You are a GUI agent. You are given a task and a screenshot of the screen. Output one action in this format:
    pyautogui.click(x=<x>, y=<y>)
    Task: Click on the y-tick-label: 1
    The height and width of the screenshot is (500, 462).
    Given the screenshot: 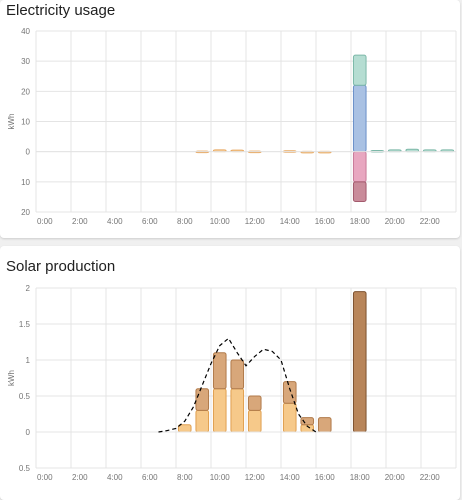 What is the action you would take?
    pyautogui.click(x=28, y=360)
    